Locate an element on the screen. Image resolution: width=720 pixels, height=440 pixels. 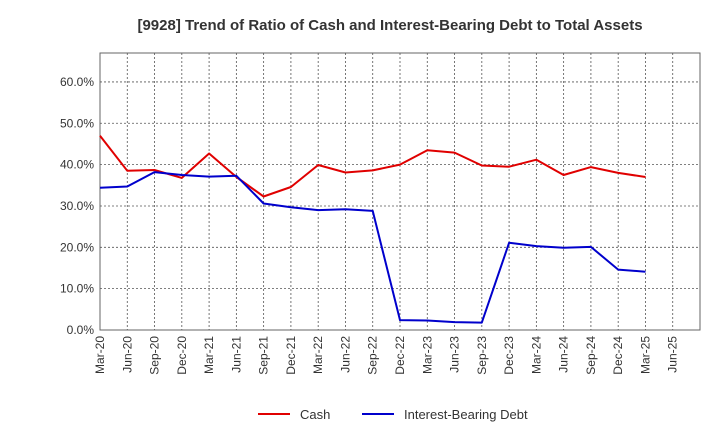
x-tick-label: Mar-23 is located at coordinates (427, 355).